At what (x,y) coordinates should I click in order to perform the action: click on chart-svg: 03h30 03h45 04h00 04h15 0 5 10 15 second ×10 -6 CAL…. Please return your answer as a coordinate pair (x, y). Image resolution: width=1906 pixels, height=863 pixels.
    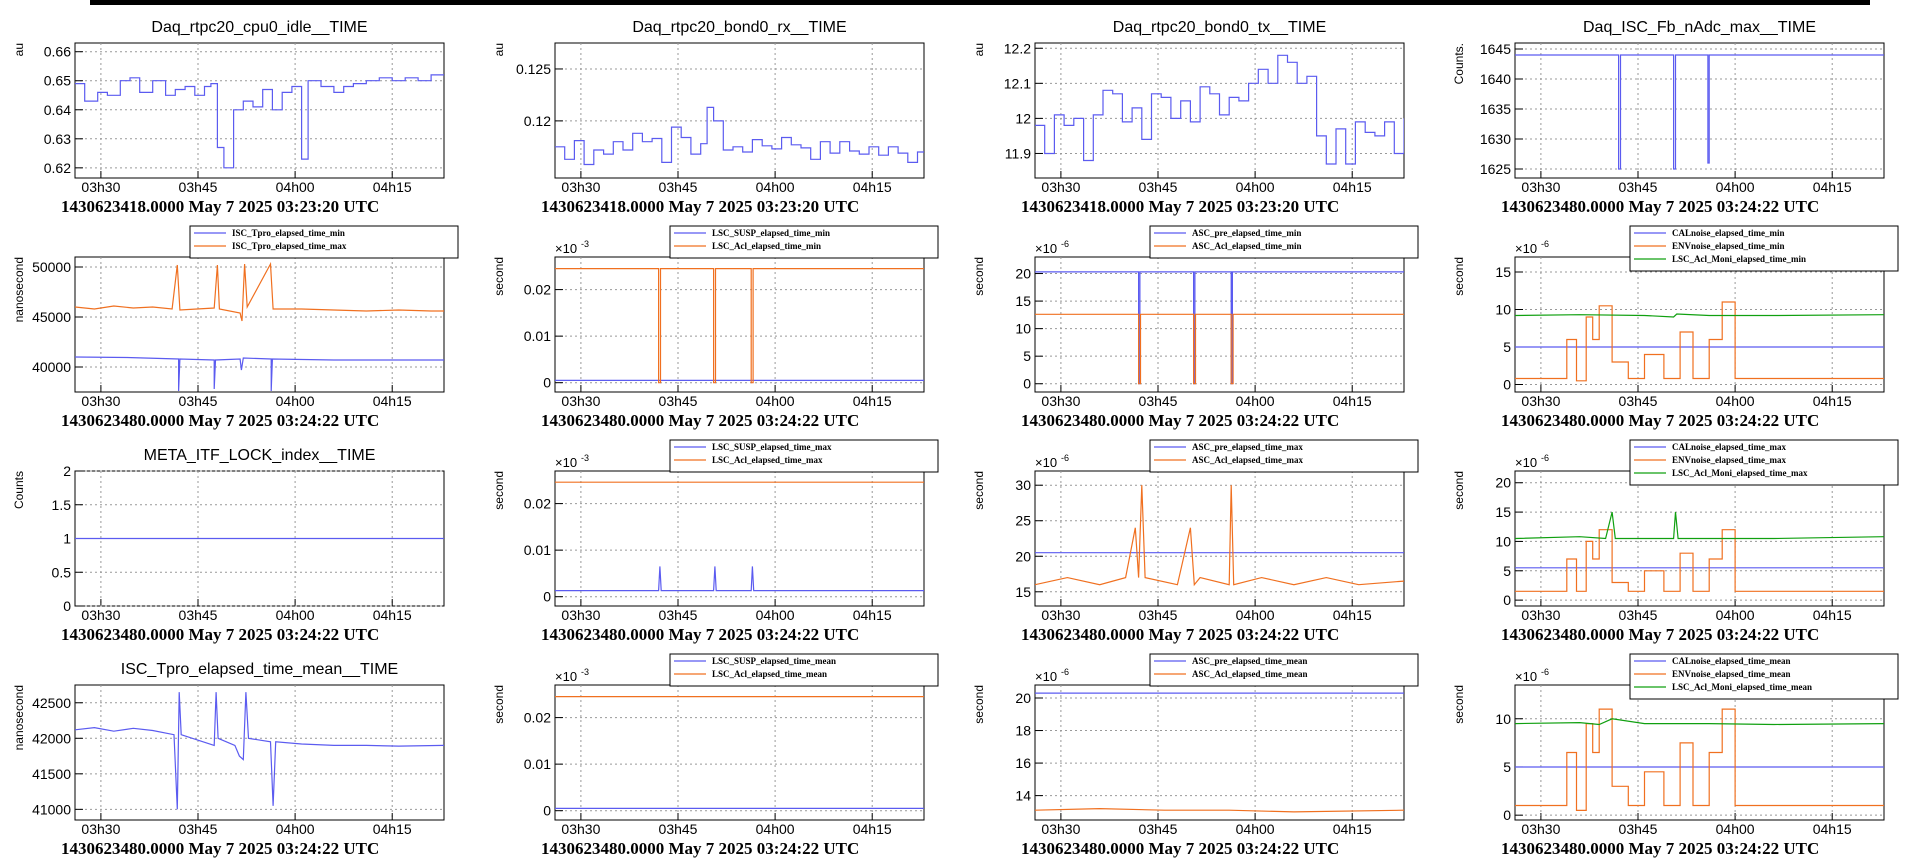
    Looking at the image, I should click on (1675, 327).